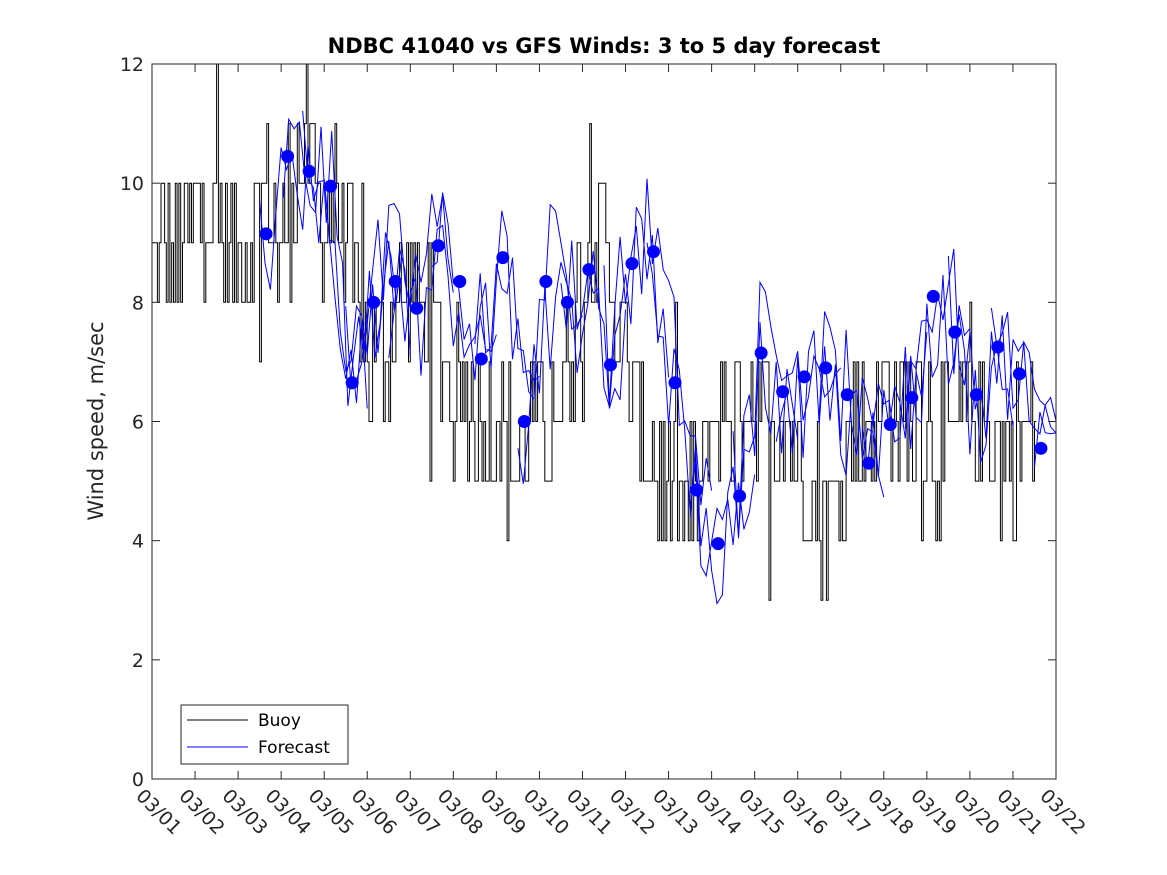 The width and height of the screenshot is (1167, 875). I want to click on x-tick-label: 03/22, so click(1062, 812).